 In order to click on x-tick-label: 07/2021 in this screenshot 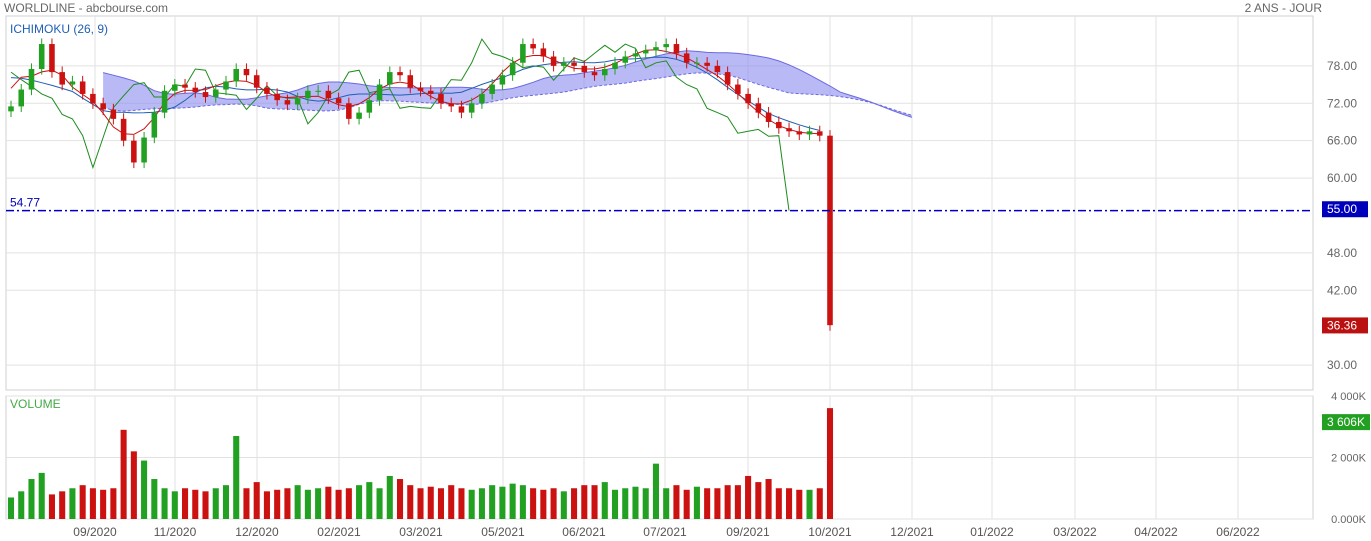, I will do `click(665, 532)`.